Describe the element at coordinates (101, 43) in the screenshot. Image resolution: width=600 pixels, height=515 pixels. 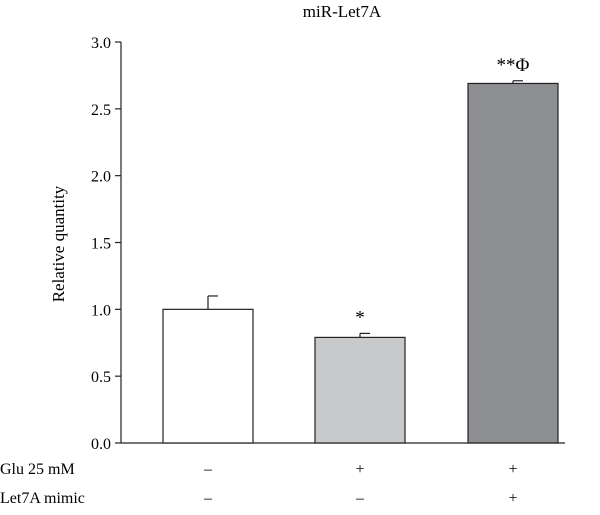
I see `y-tick-label: 3.0` at that location.